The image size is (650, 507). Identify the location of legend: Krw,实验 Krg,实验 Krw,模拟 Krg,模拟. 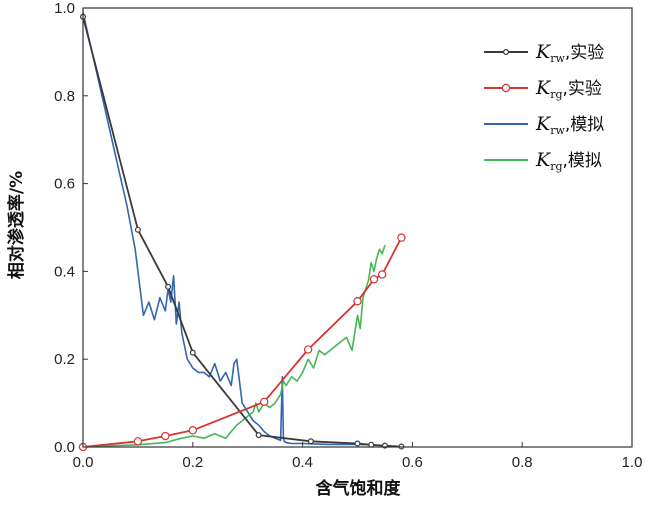
(544, 107).